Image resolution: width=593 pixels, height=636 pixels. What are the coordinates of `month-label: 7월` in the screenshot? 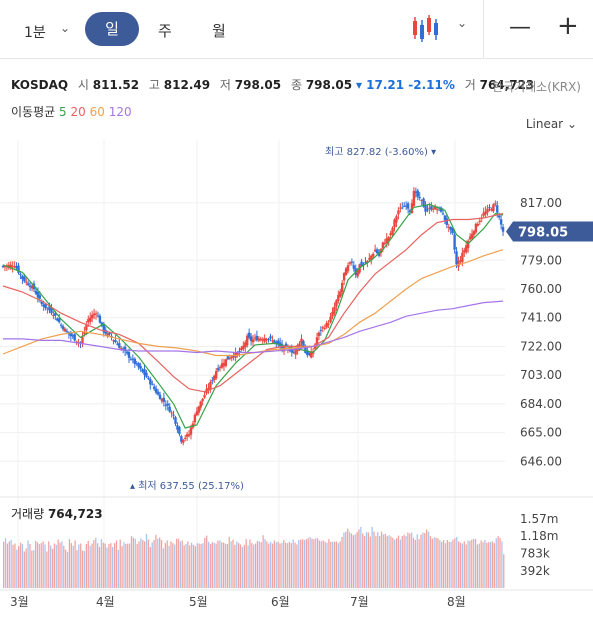 It's located at (359, 602).